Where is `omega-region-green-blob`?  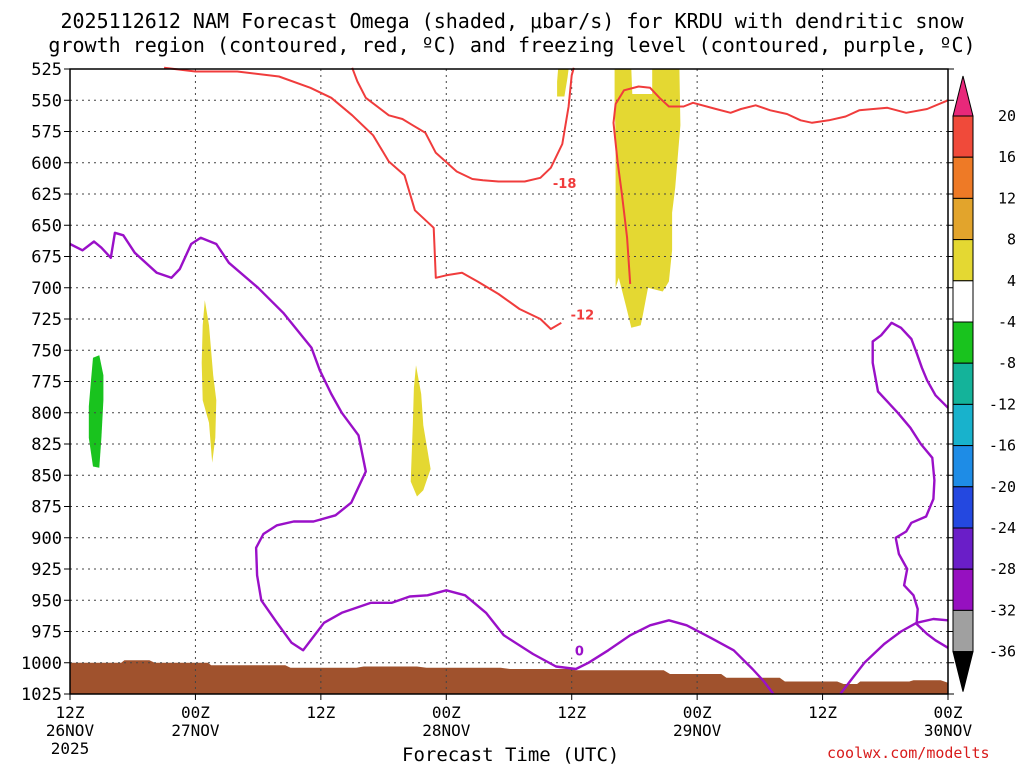
omega-region-green-blob is located at coordinates (96, 411).